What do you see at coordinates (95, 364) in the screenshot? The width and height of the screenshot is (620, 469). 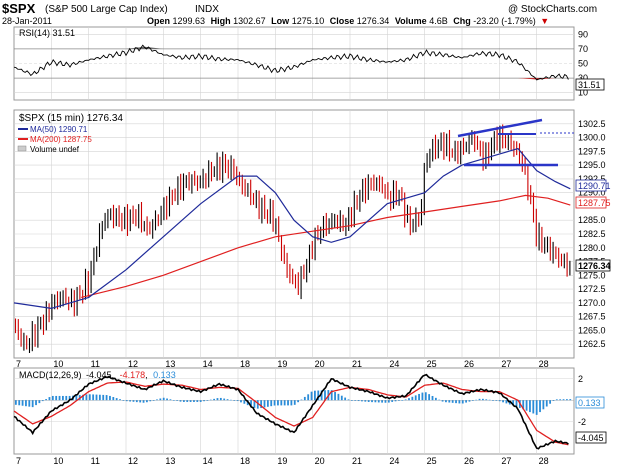 I see `x-axis-label: 11` at bounding box center [95, 364].